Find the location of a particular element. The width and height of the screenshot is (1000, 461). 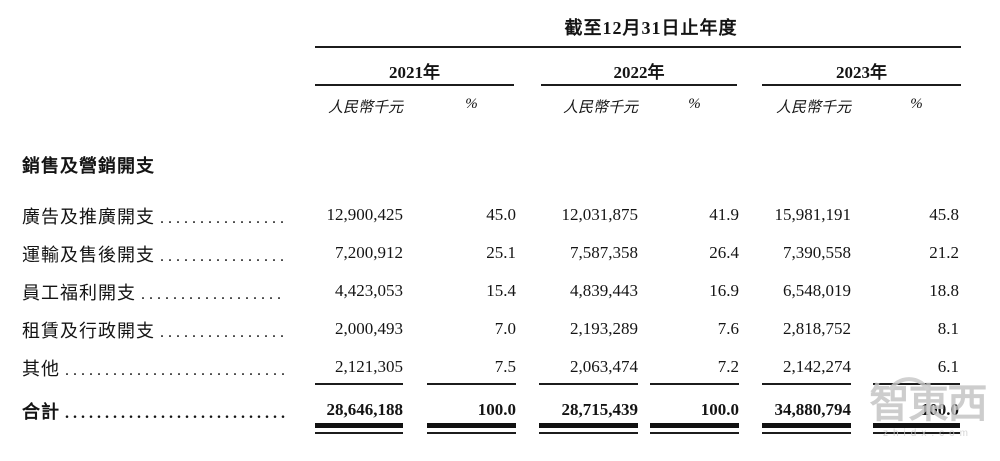

cell-2022-amount: 12,031,875 is located at coordinates (600, 214).